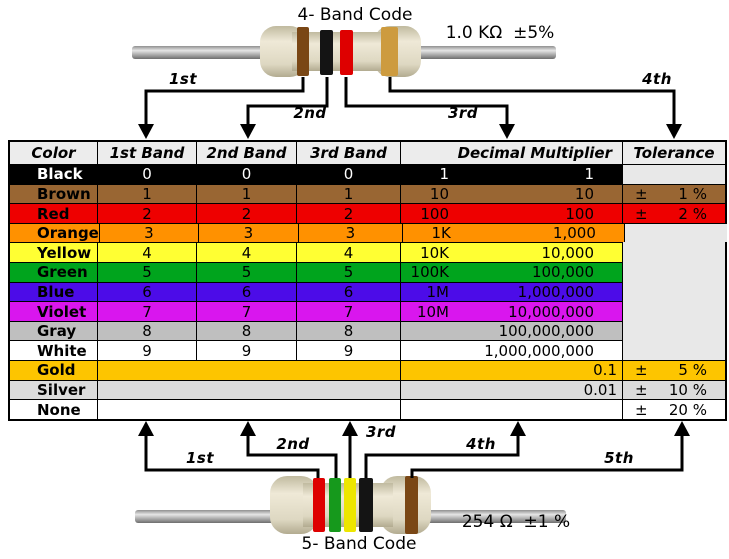 This screenshot has width=729, height=559. Describe the element at coordinates (429, 272) in the screenshot. I see `multiplier-short: 100K` at that location.